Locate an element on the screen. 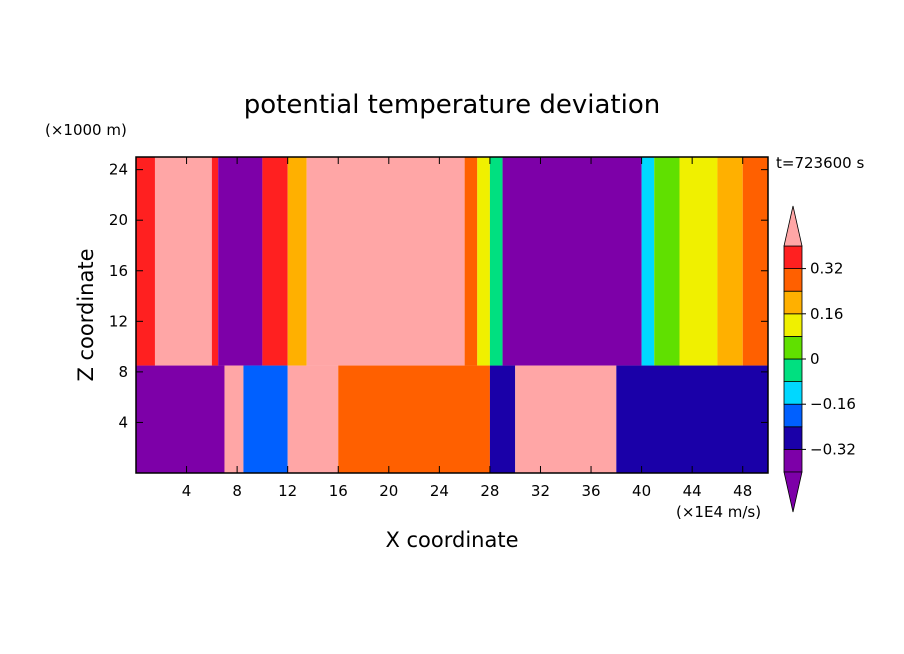  x-tick-label: 32 is located at coordinates (540, 491).